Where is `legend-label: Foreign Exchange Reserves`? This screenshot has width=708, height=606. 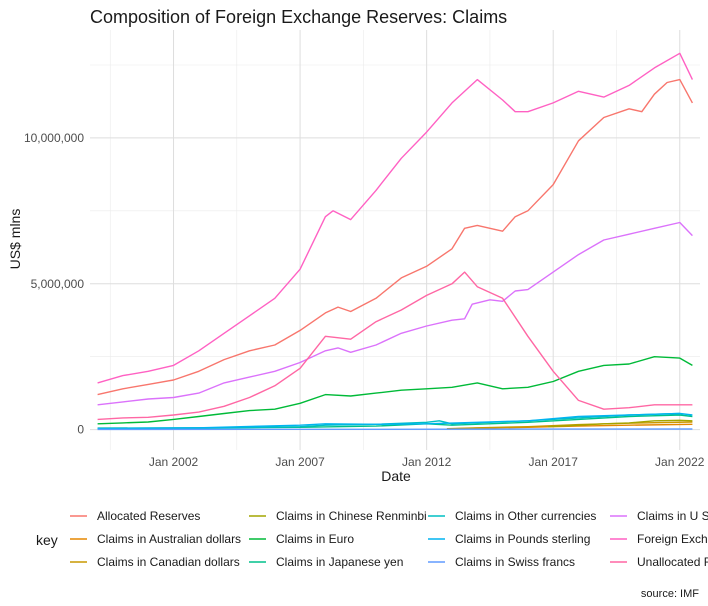 legend-label: Foreign Exchange Reserves is located at coordinates (672, 539).